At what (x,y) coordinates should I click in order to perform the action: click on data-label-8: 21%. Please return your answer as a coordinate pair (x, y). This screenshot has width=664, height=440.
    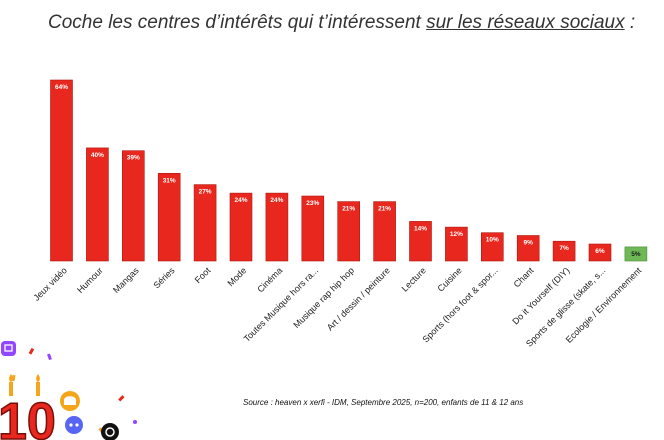
    Looking at the image, I should click on (348, 209).